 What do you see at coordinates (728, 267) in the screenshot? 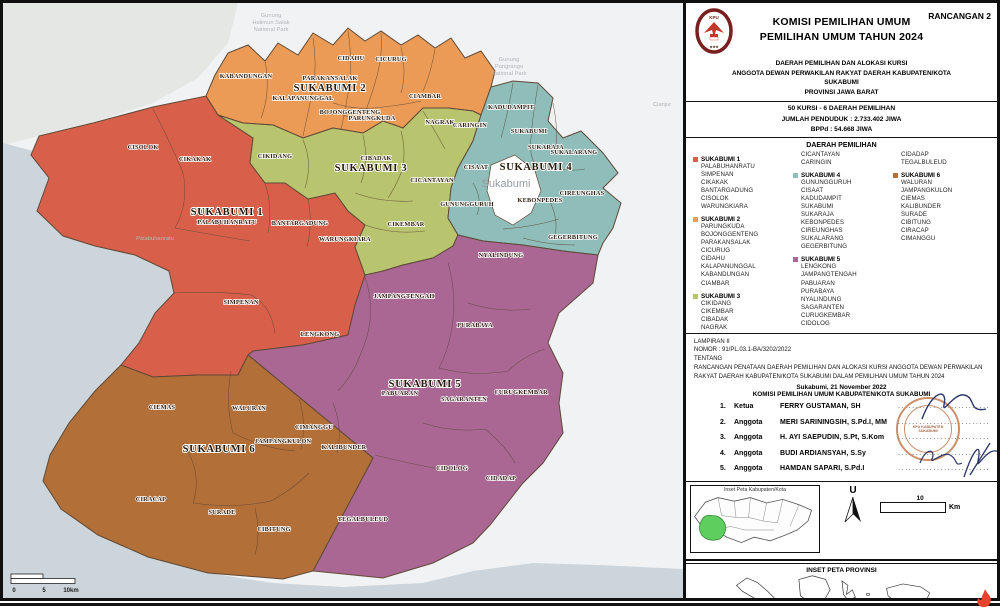
I see `kecamatan-item: KALAPANUNGGAL` at bounding box center [728, 267].